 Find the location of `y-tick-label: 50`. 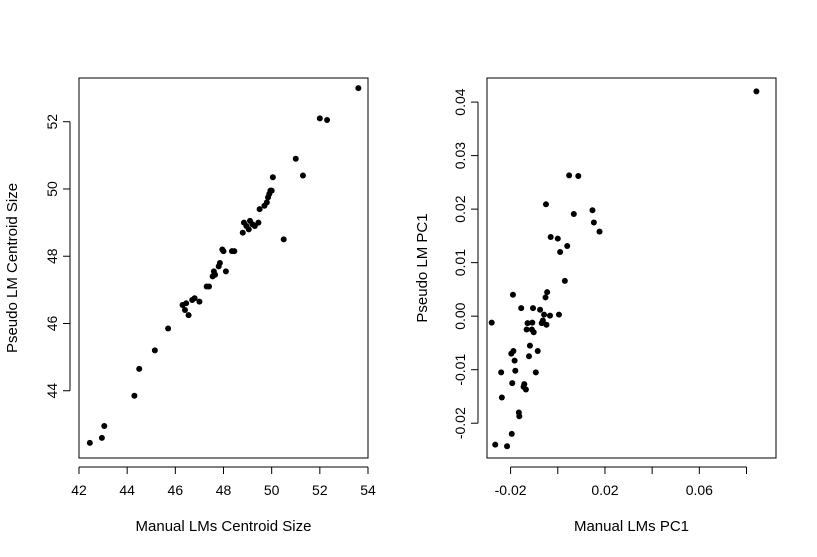

y-tick-label: 50 is located at coordinates (52, 189).